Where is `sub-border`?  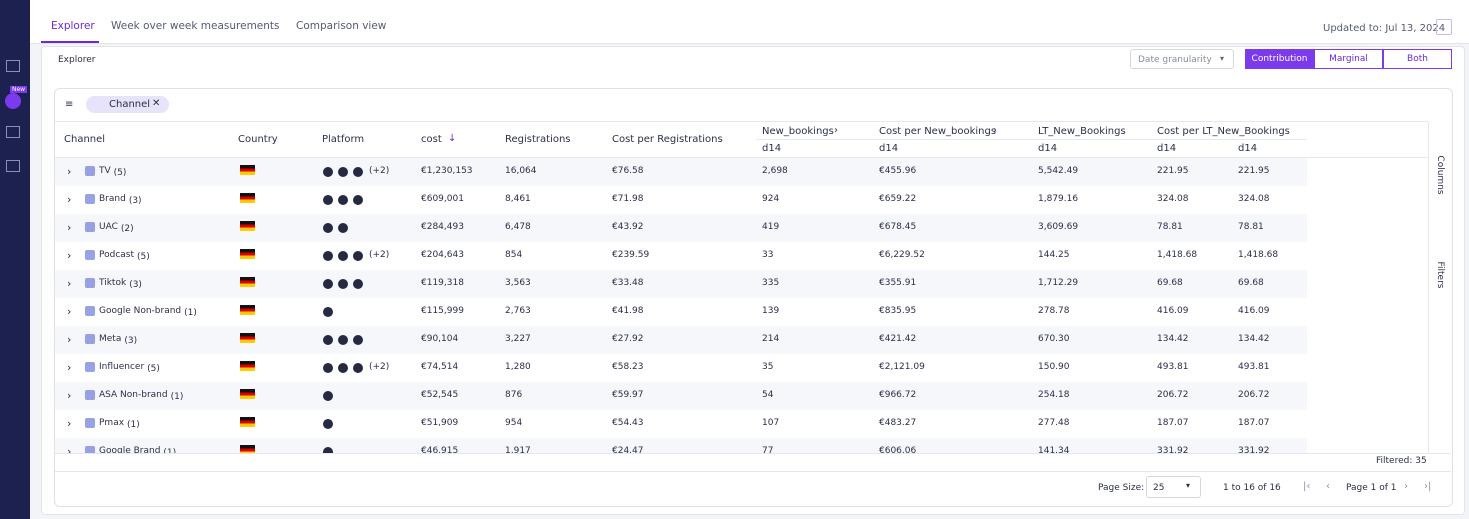
sub-border is located at coordinates (1031, 139).